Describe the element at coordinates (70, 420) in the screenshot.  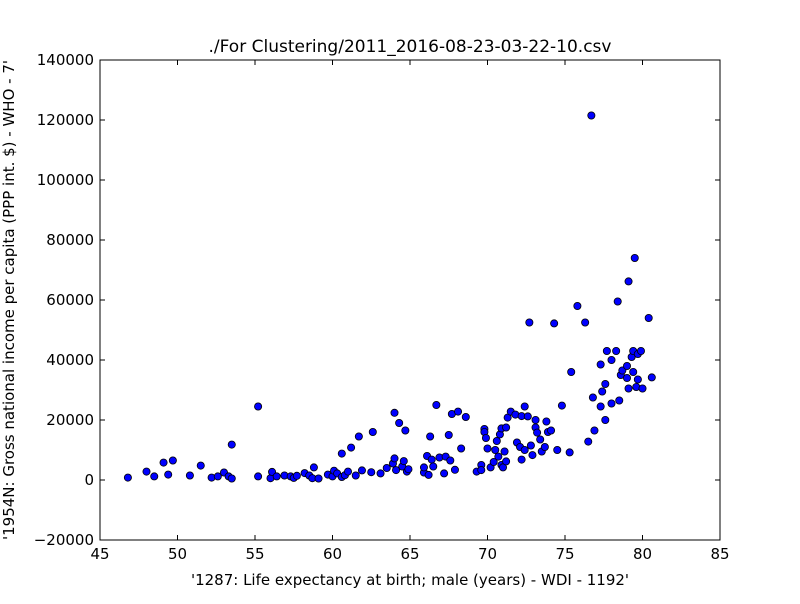
I see `y-tick-label: 20000` at that location.